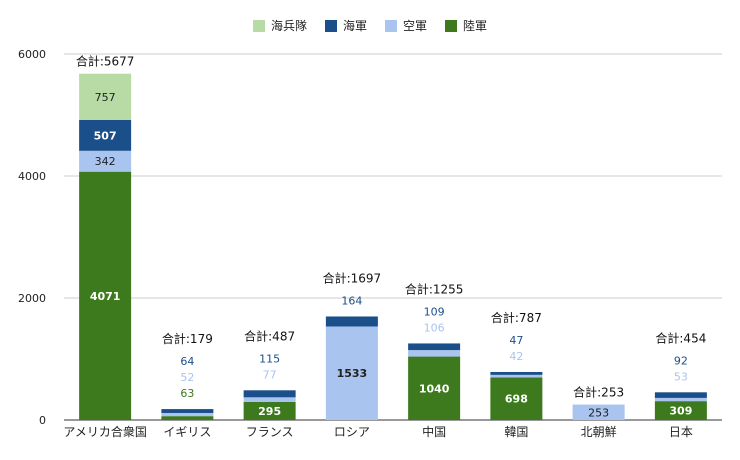 The image size is (740, 460). What do you see at coordinates (269, 335) in the screenshot?
I see `total-label: 合計:487` at bounding box center [269, 335].